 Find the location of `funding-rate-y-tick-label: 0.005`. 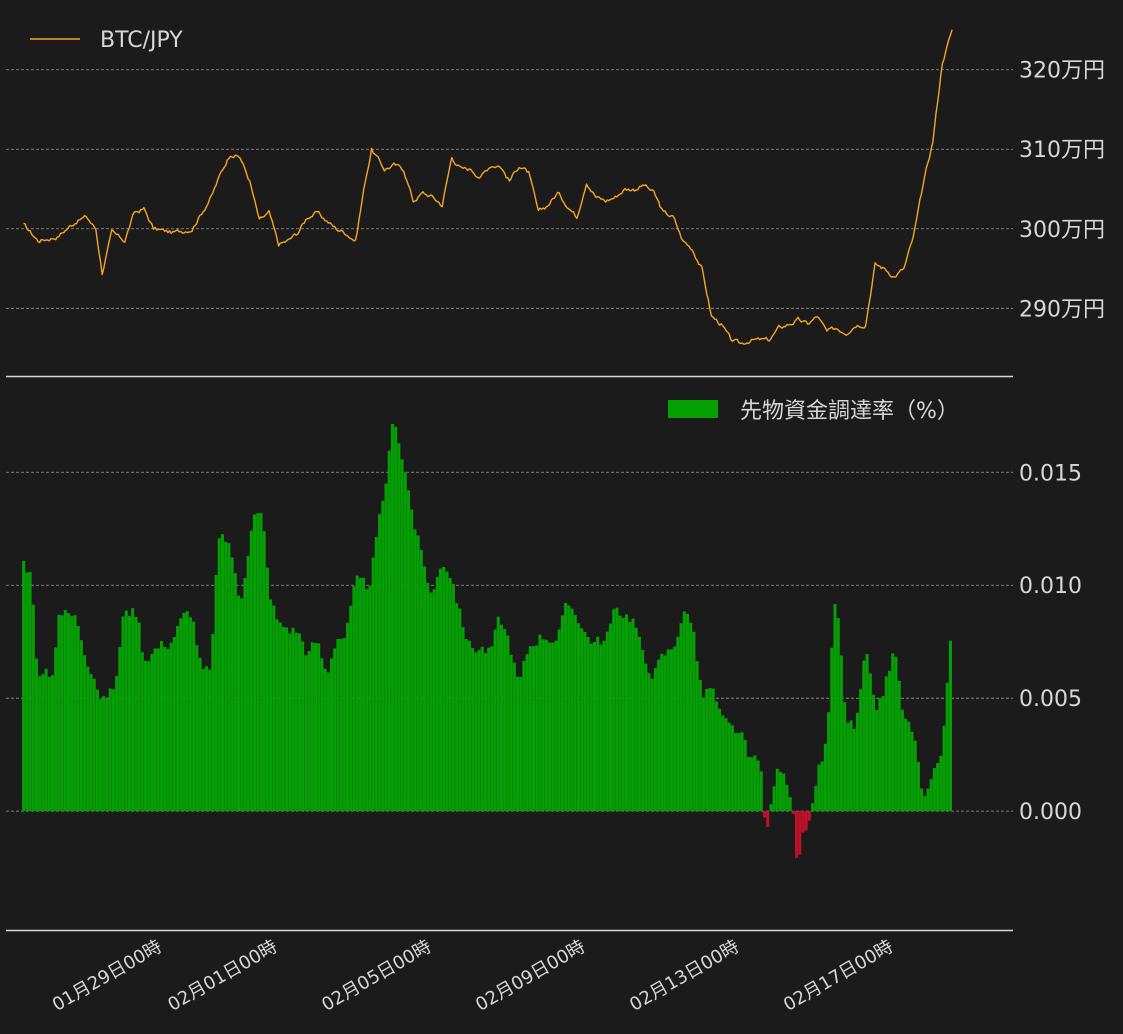

funding-rate-y-tick-label: 0.005 is located at coordinates (1050, 699).